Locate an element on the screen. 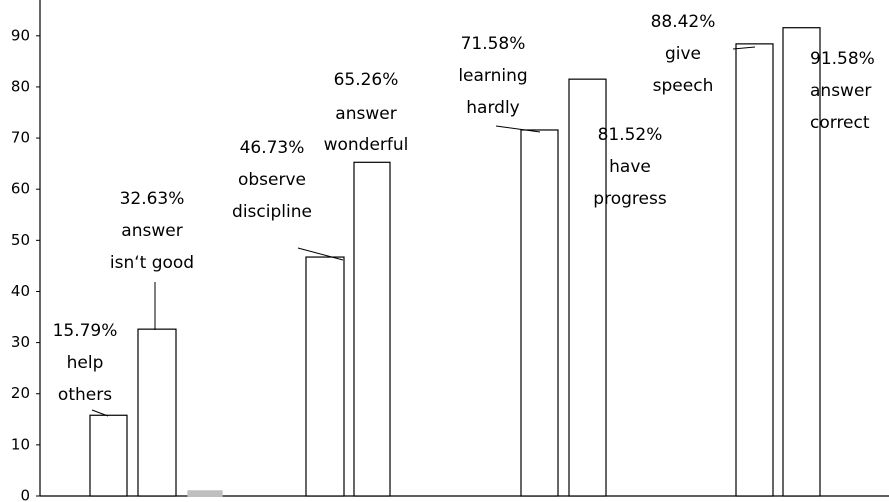 The image size is (889, 502). annotation: correct is located at coordinates (840, 123).